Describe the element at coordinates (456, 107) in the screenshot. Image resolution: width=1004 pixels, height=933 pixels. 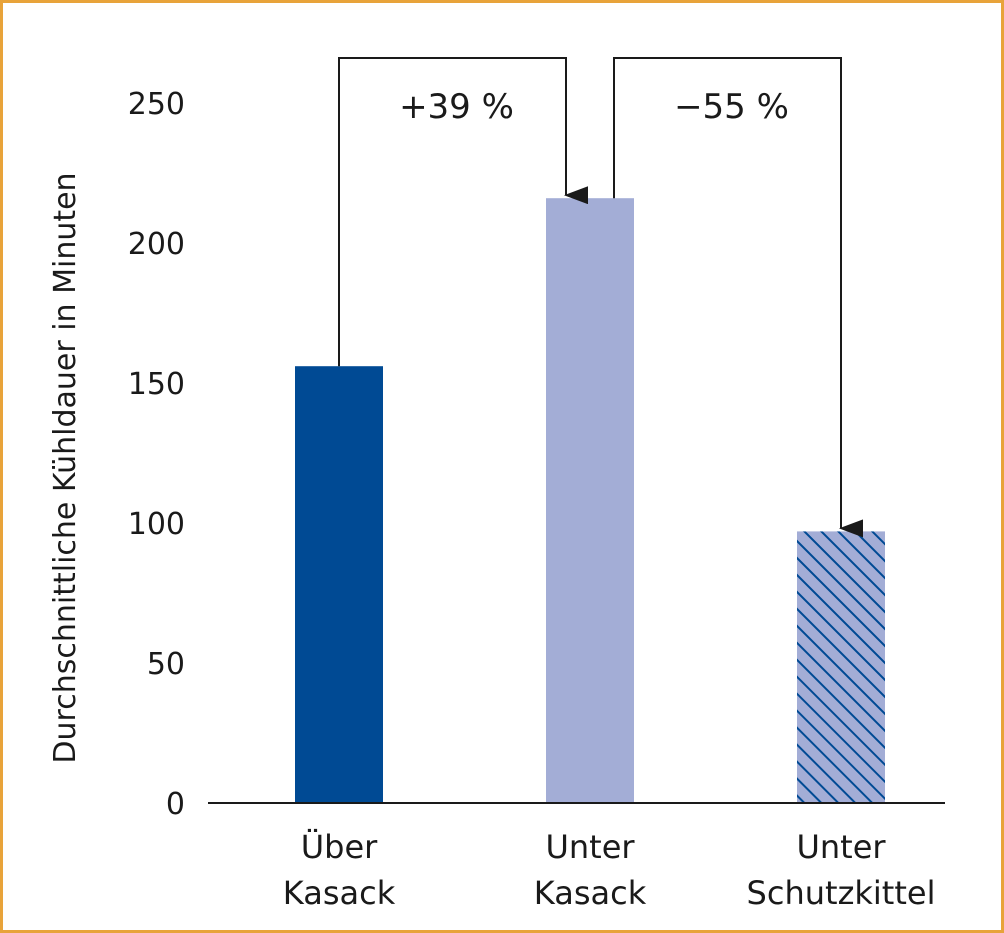
I see `annotation-label: +39 %` at that location.